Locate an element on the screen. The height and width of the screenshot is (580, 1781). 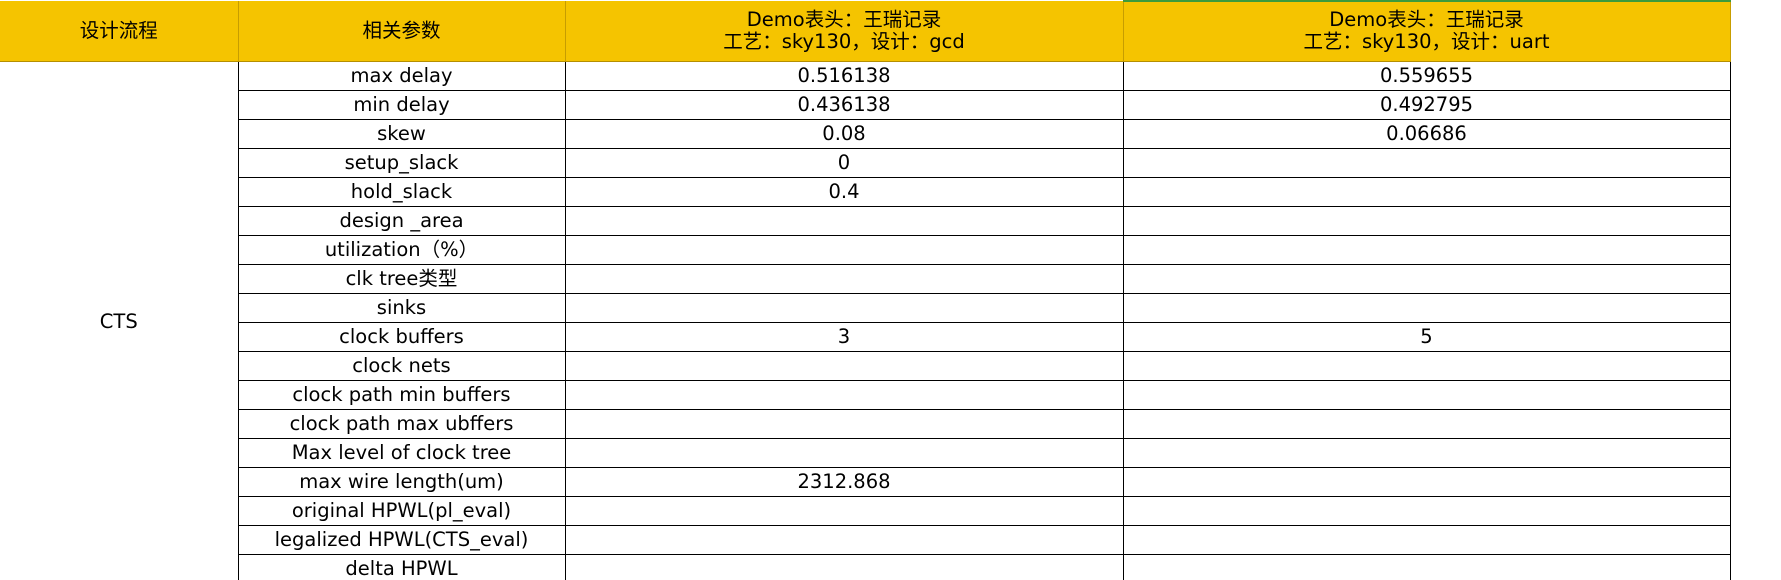
header-params-label: 相关参数 is located at coordinates (401, 30).